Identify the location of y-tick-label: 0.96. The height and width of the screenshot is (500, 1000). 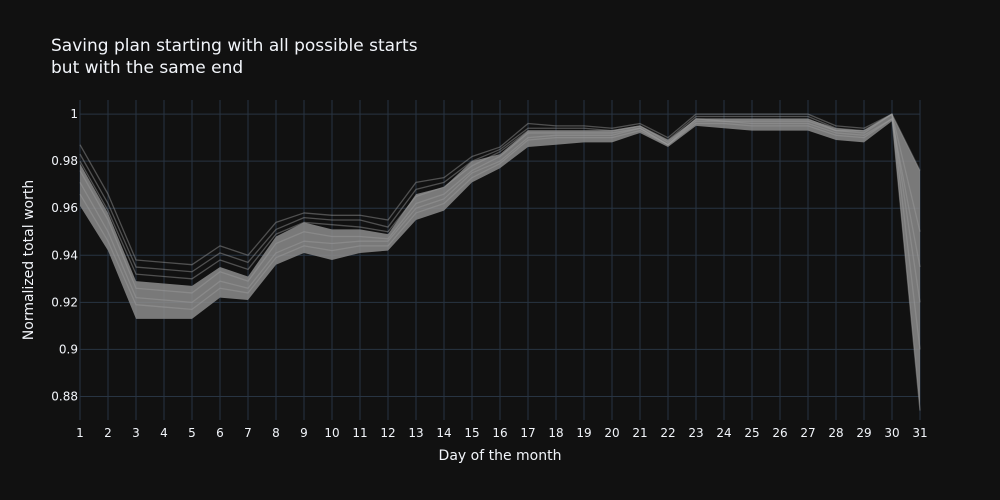
(64, 208).